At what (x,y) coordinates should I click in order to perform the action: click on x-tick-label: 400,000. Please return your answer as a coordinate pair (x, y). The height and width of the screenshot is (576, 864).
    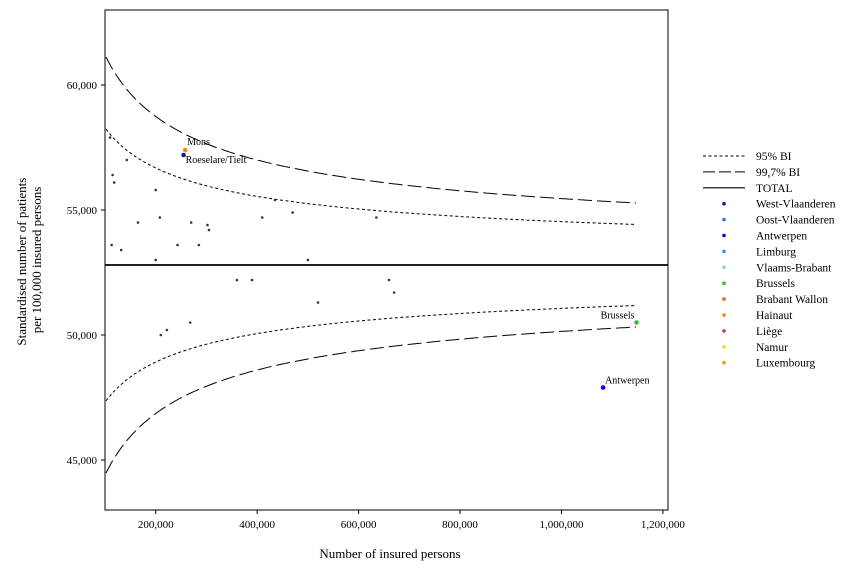
    Looking at the image, I should click on (257, 525).